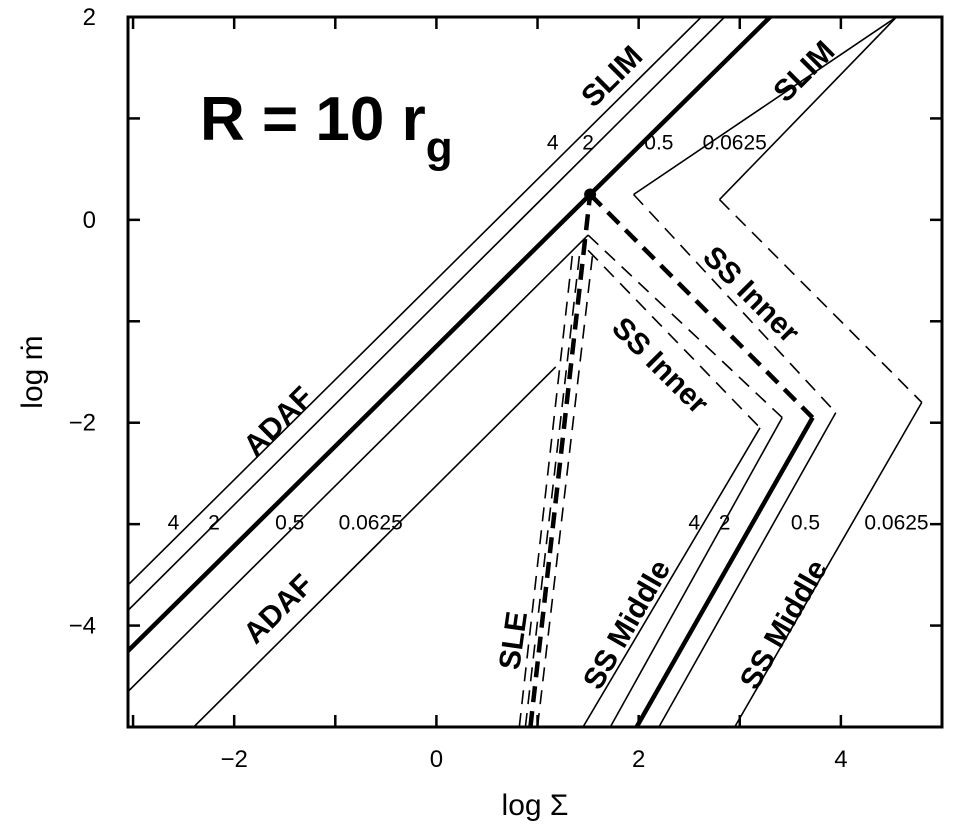 This screenshot has height=834, width=968. What do you see at coordinates (638, 759) in the screenshot?
I see `x-tick-label-2: 2` at bounding box center [638, 759].